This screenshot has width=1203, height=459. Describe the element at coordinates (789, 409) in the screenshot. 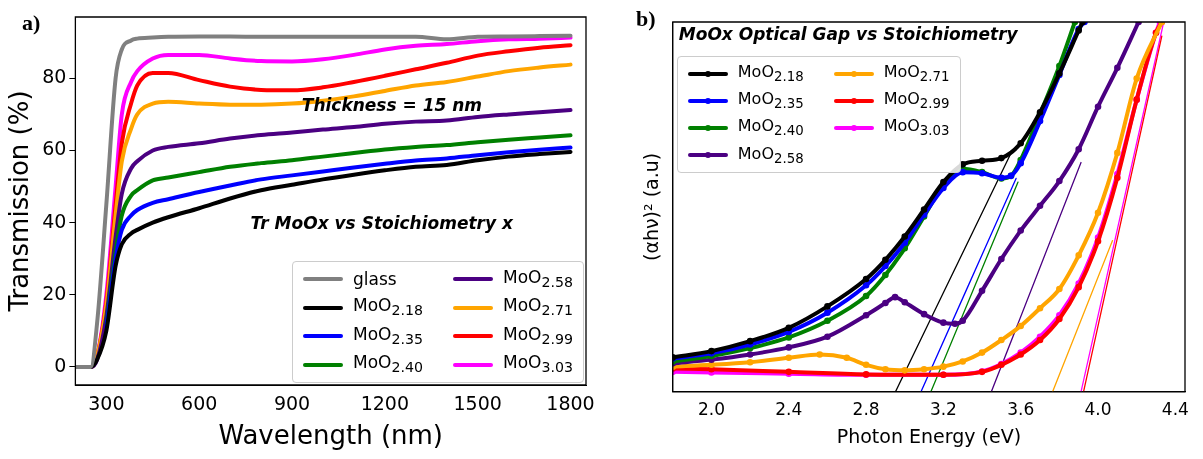

I see `x-tick-label: 2.4` at that location.